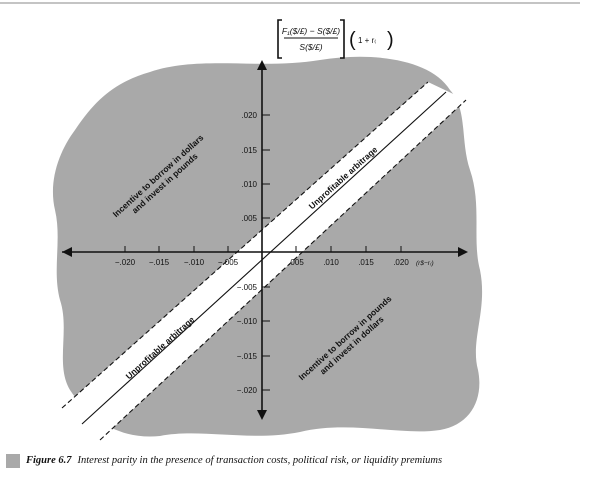 This screenshot has width=606, height=481. What do you see at coordinates (401, 262) in the screenshot?
I see `x-tick-020: .020` at bounding box center [401, 262].